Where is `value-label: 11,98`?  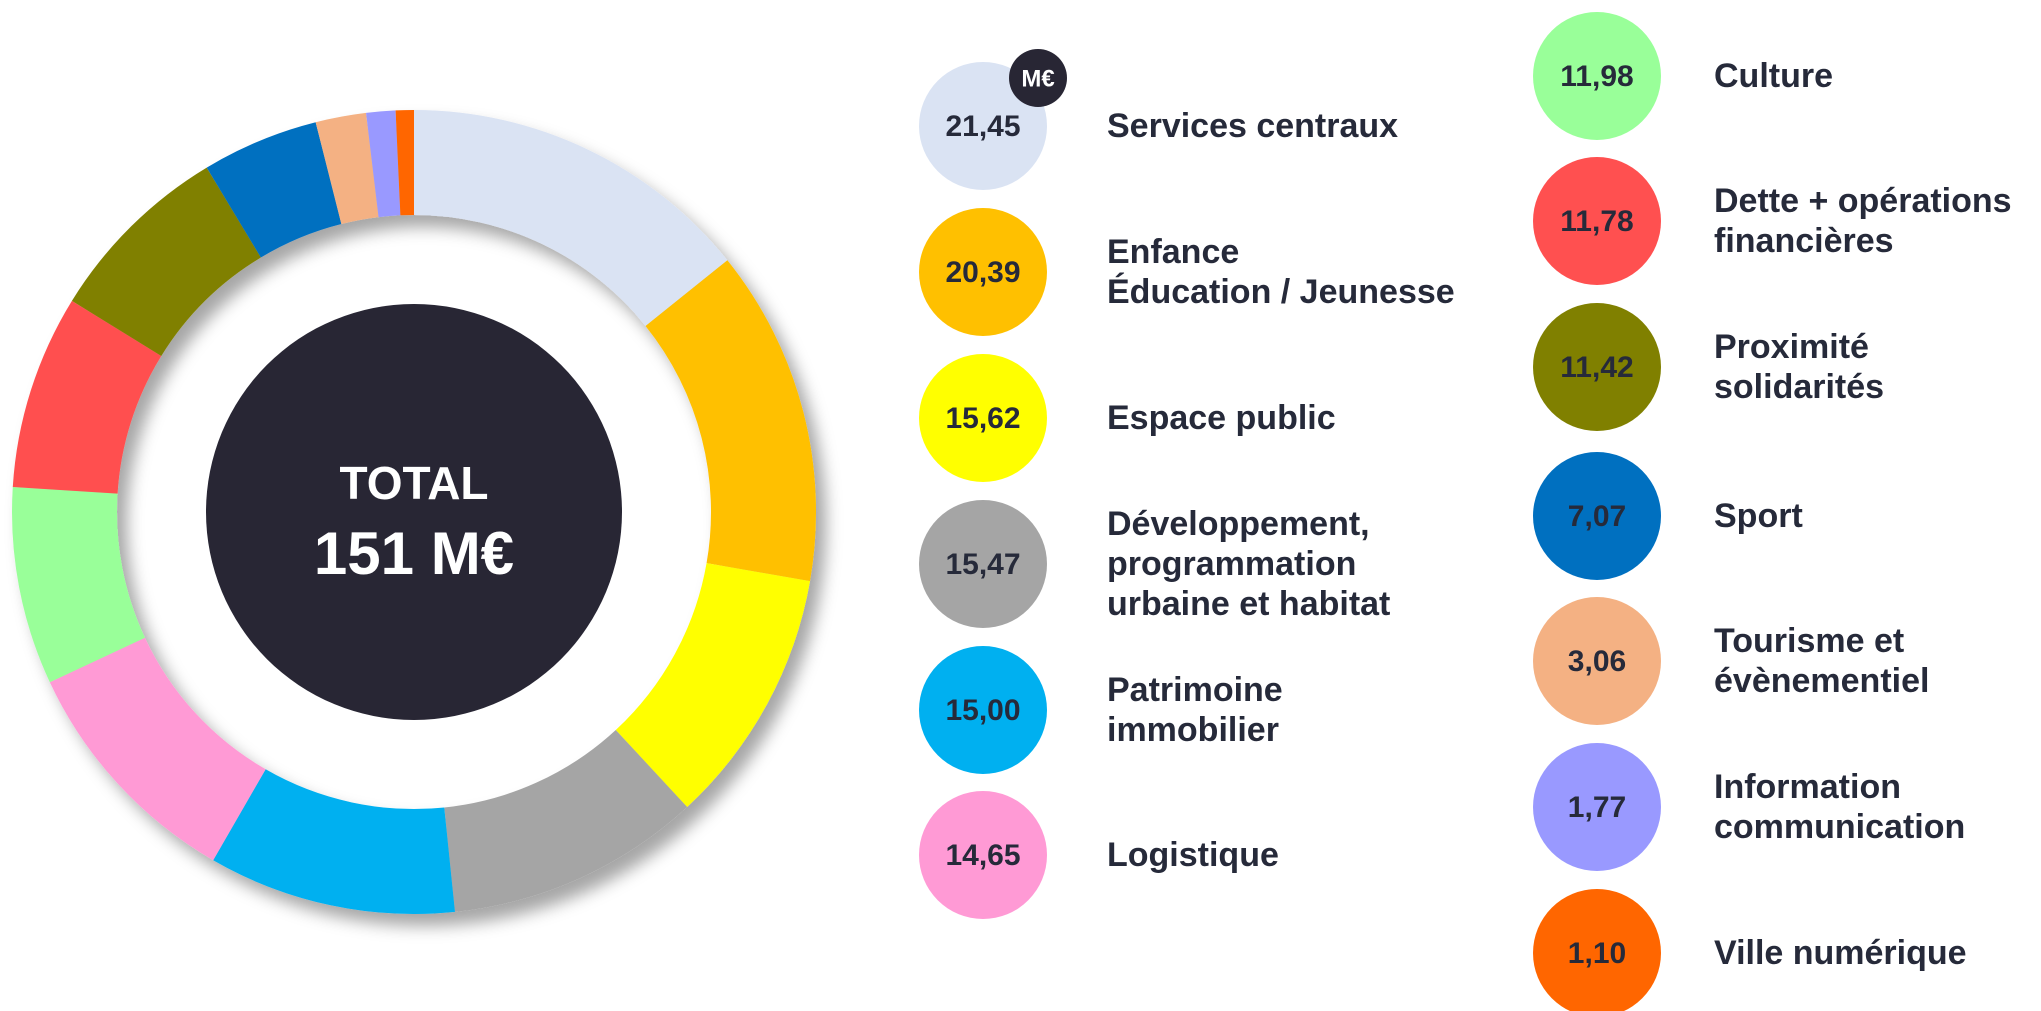 value-label: 11,98 is located at coordinates (1596, 76).